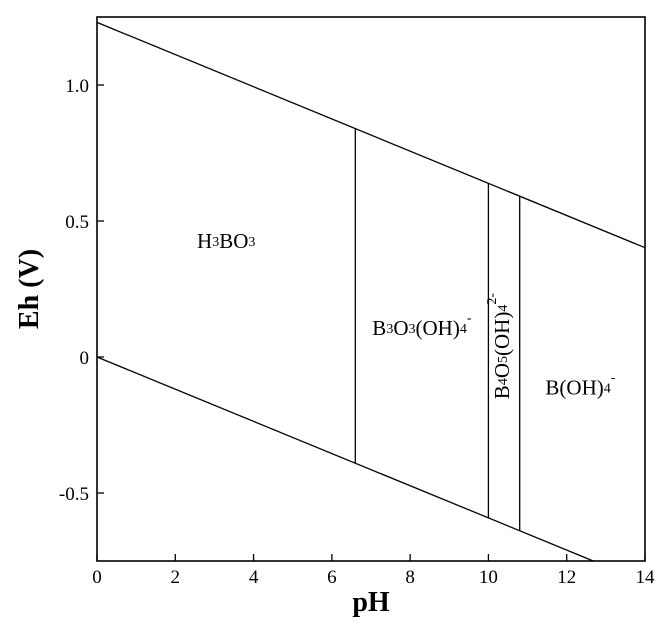 This screenshot has width=656, height=623. Describe the element at coordinates (176, 577) in the screenshot. I see `x-tick-label: 2` at that location.